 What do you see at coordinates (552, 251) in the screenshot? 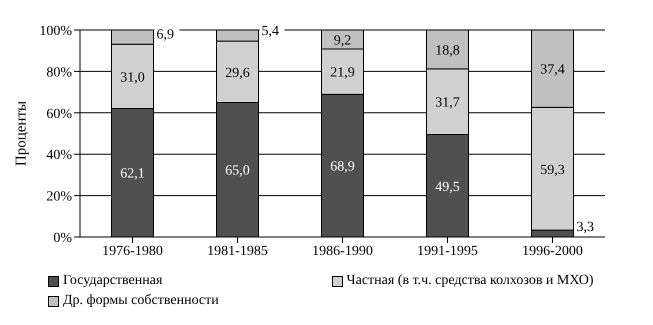
I see `x-tick-label: 1996-2000` at bounding box center [552, 251].